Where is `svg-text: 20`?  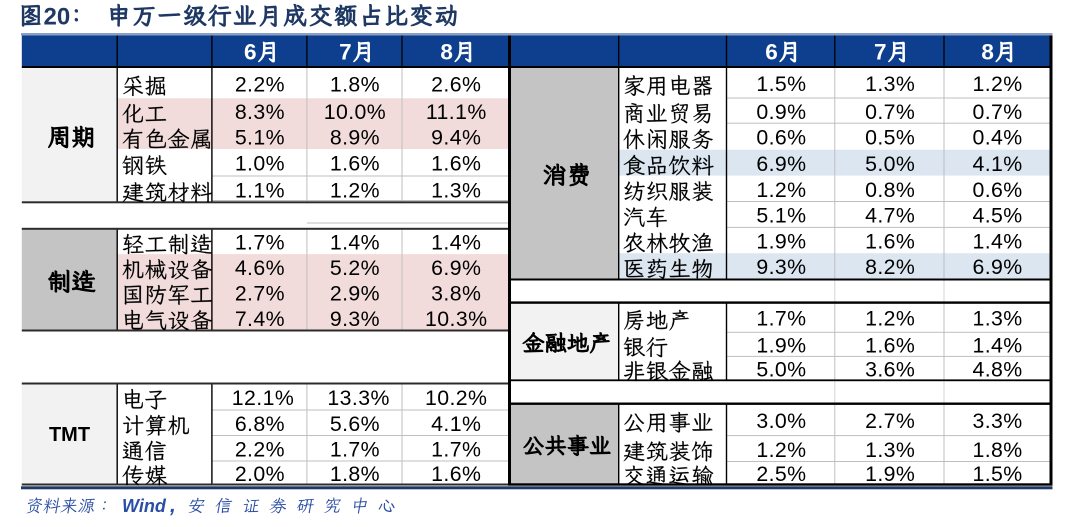
svg-text: 20 is located at coordinates (57, 17).